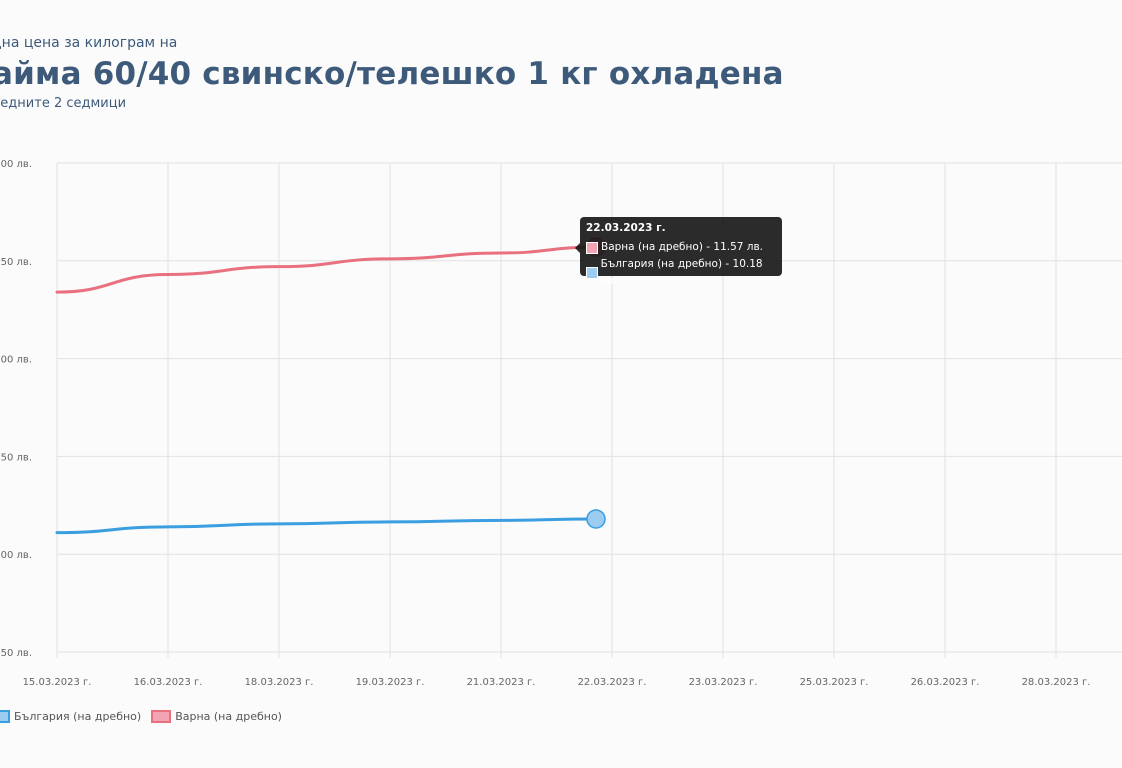 The width and height of the screenshot is (1122, 768). I want to click on legend-swatch-bulgaria, so click(5, 716).